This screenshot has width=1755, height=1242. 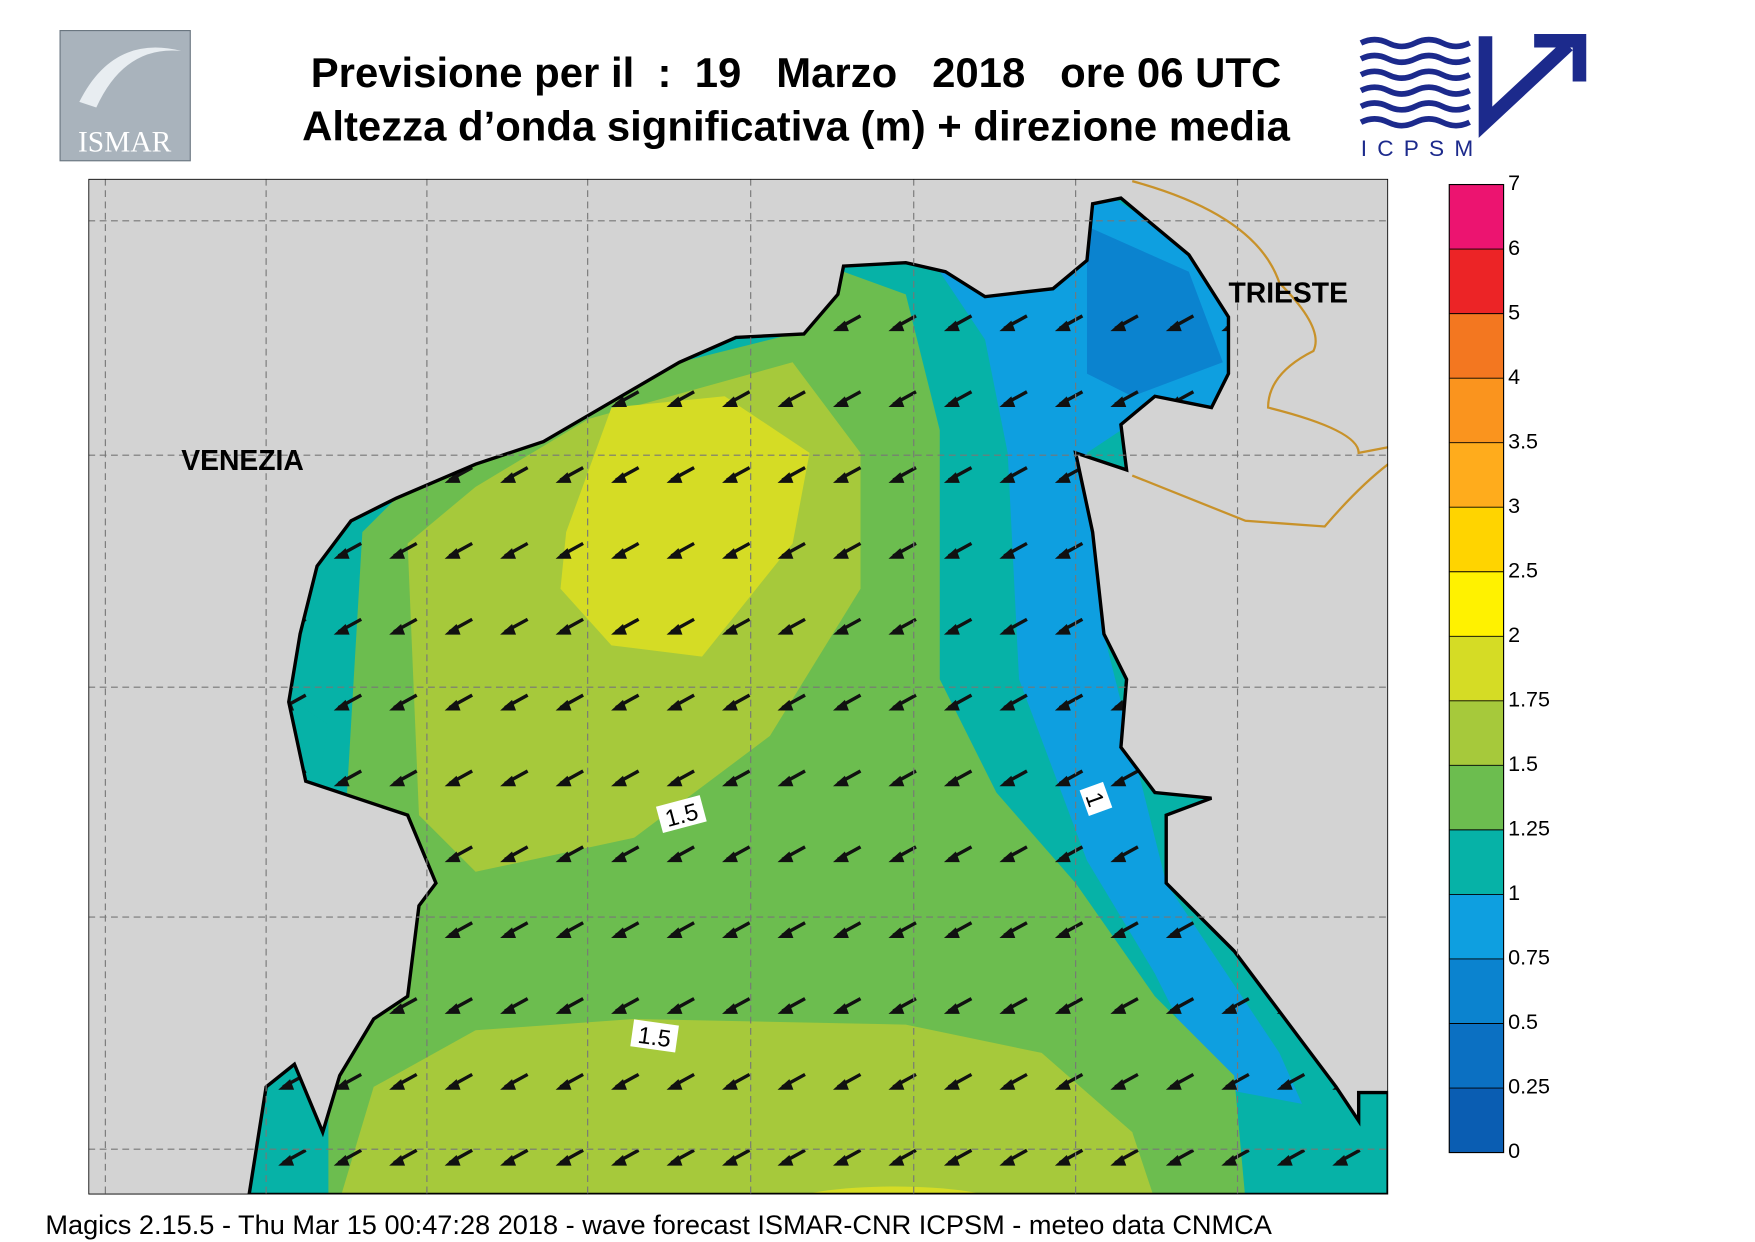 What do you see at coordinates (1422, 148) in the screenshot?
I see `logo-text: ICPSM` at bounding box center [1422, 148].